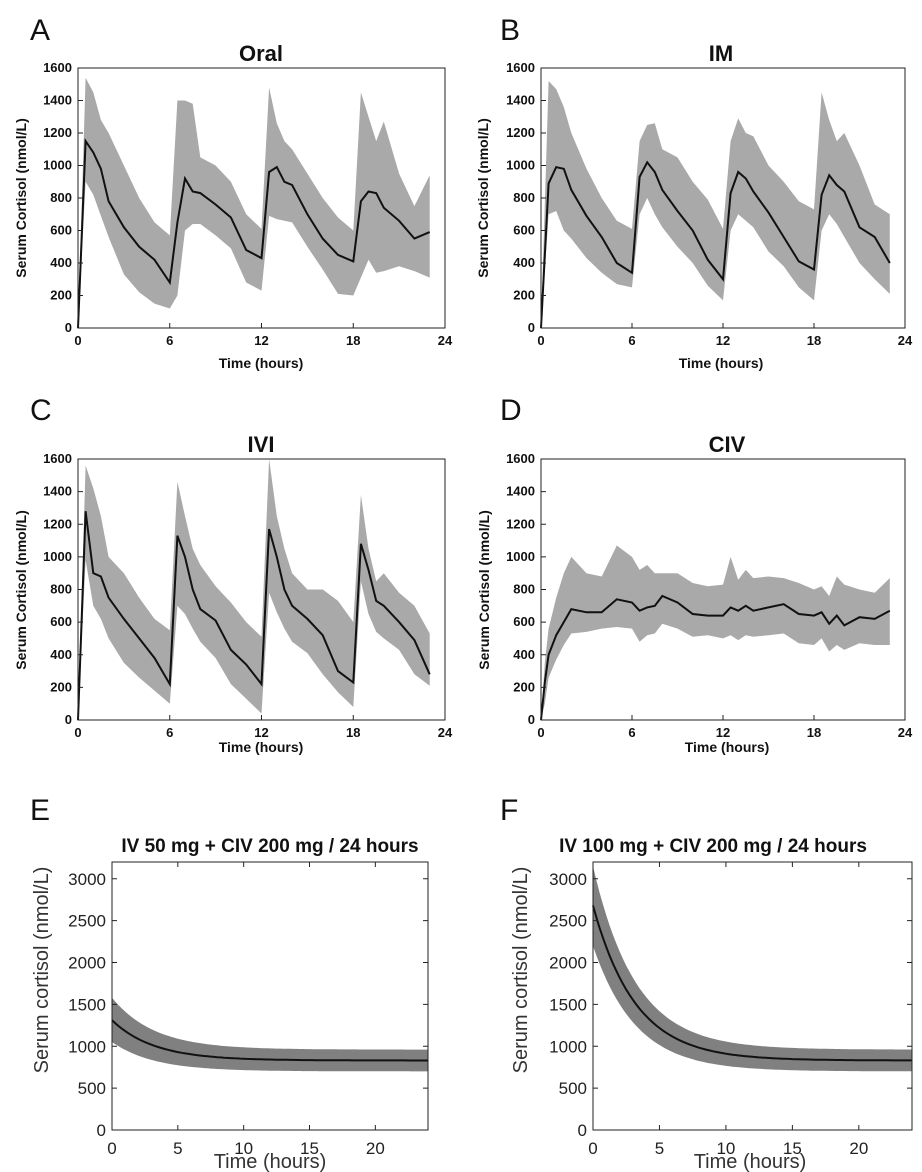  I want to click on chart-title: IVI, so click(261, 444).